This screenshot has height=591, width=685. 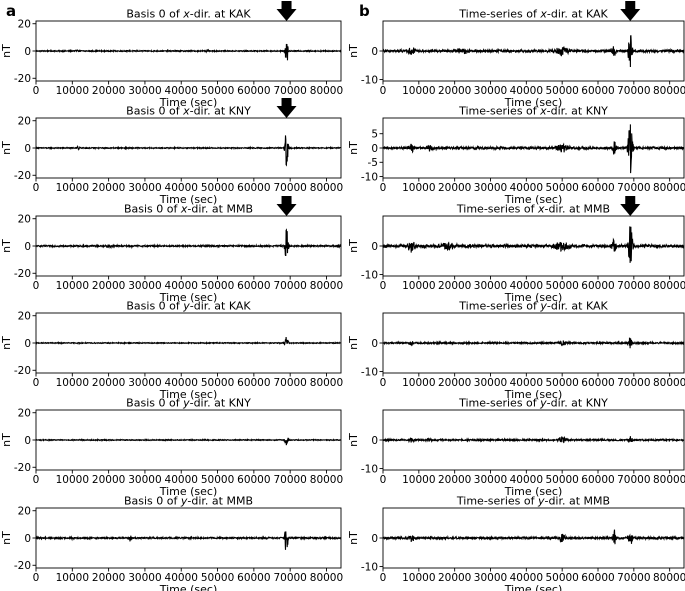 What do you see at coordinates (188, 306) in the screenshot?
I see `subplot-title: Basis 0 of y-dir. at KAK` at bounding box center [188, 306].